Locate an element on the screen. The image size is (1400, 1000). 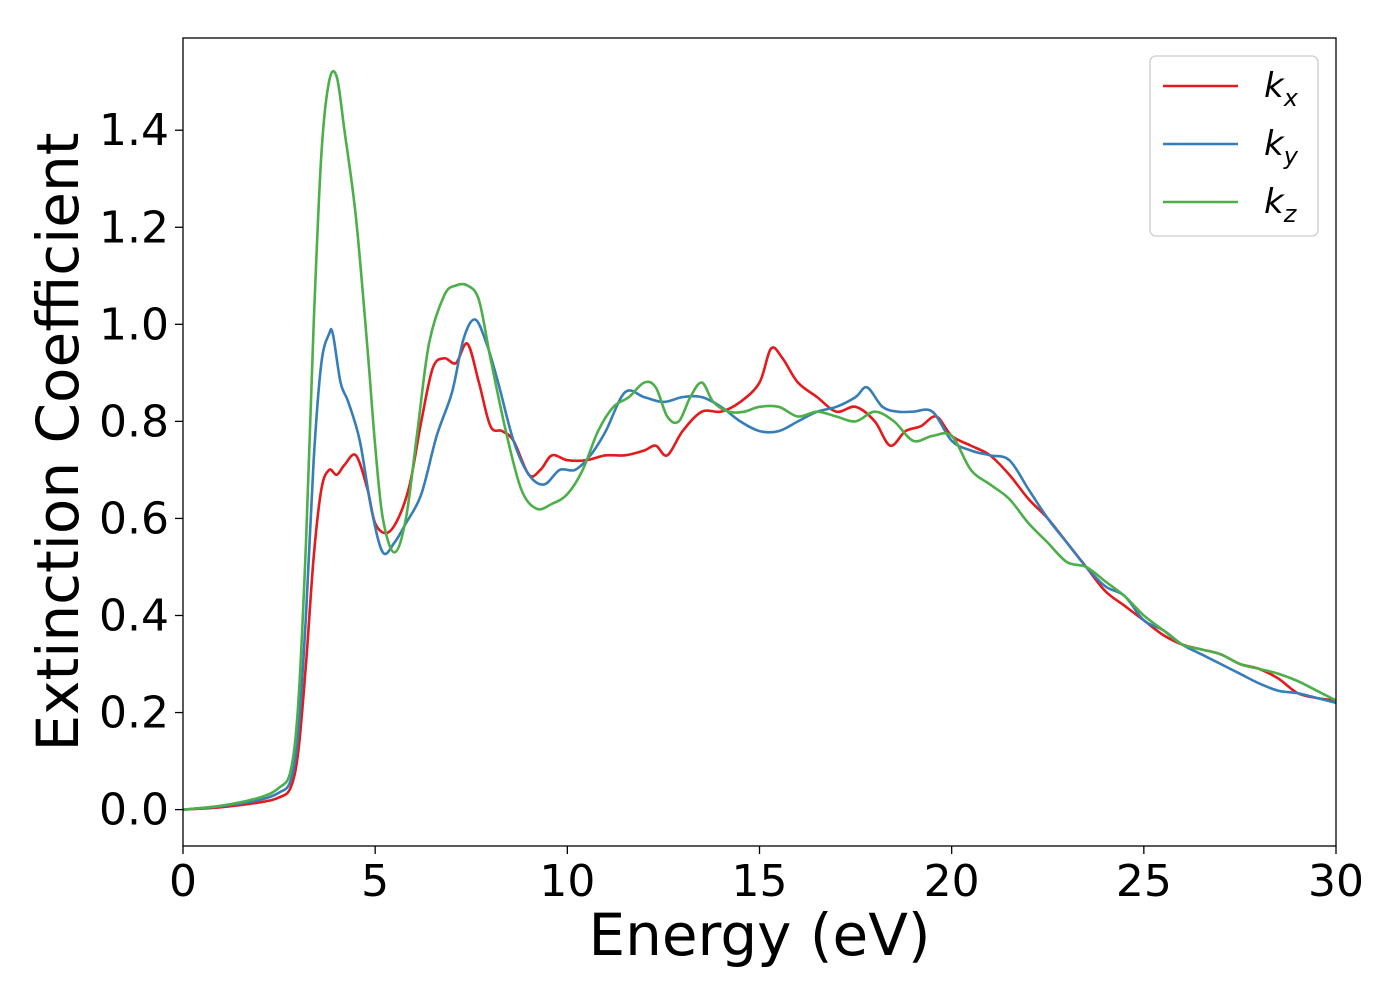
legend: kx ky kz is located at coordinates (1234, 146).